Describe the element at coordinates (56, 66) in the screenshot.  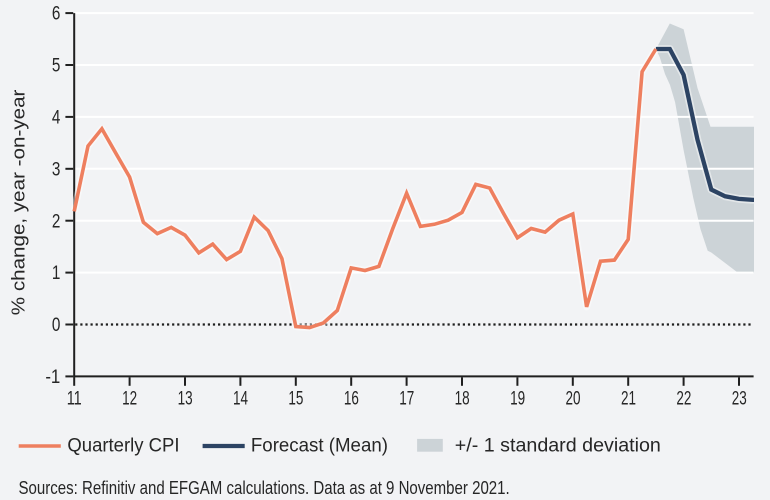
I see `svg-text: 5` at that location.